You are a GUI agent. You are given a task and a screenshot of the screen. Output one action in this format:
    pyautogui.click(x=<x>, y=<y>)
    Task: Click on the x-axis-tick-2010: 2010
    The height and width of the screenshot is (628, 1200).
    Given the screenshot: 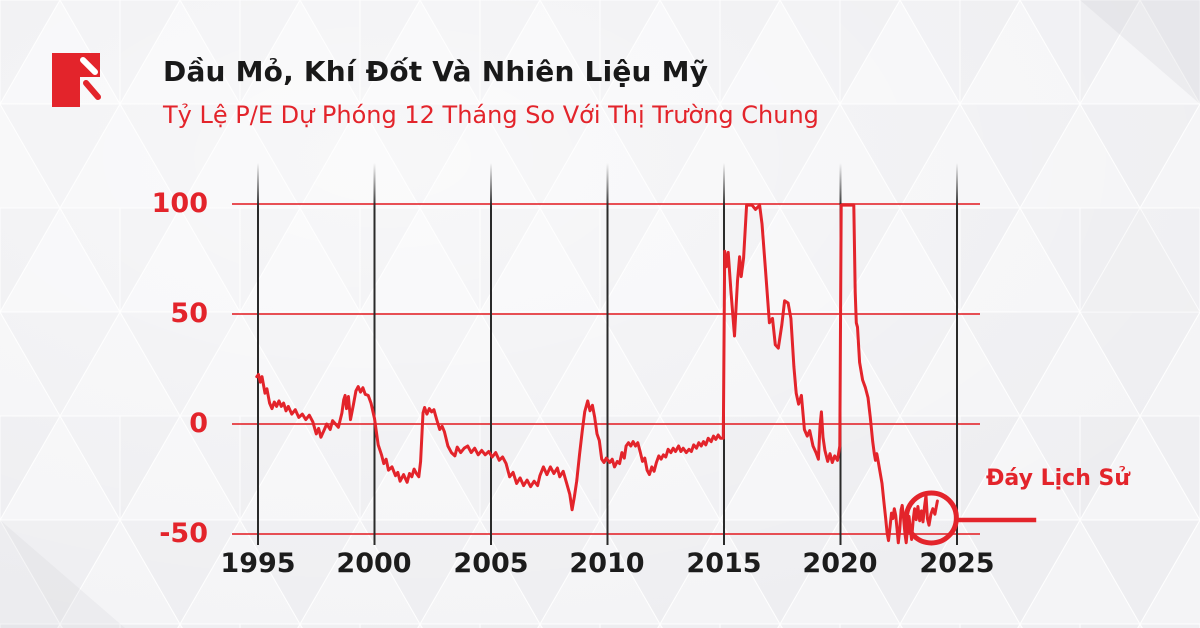 What is the action you would take?
    pyautogui.click(x=607, y=563)
    